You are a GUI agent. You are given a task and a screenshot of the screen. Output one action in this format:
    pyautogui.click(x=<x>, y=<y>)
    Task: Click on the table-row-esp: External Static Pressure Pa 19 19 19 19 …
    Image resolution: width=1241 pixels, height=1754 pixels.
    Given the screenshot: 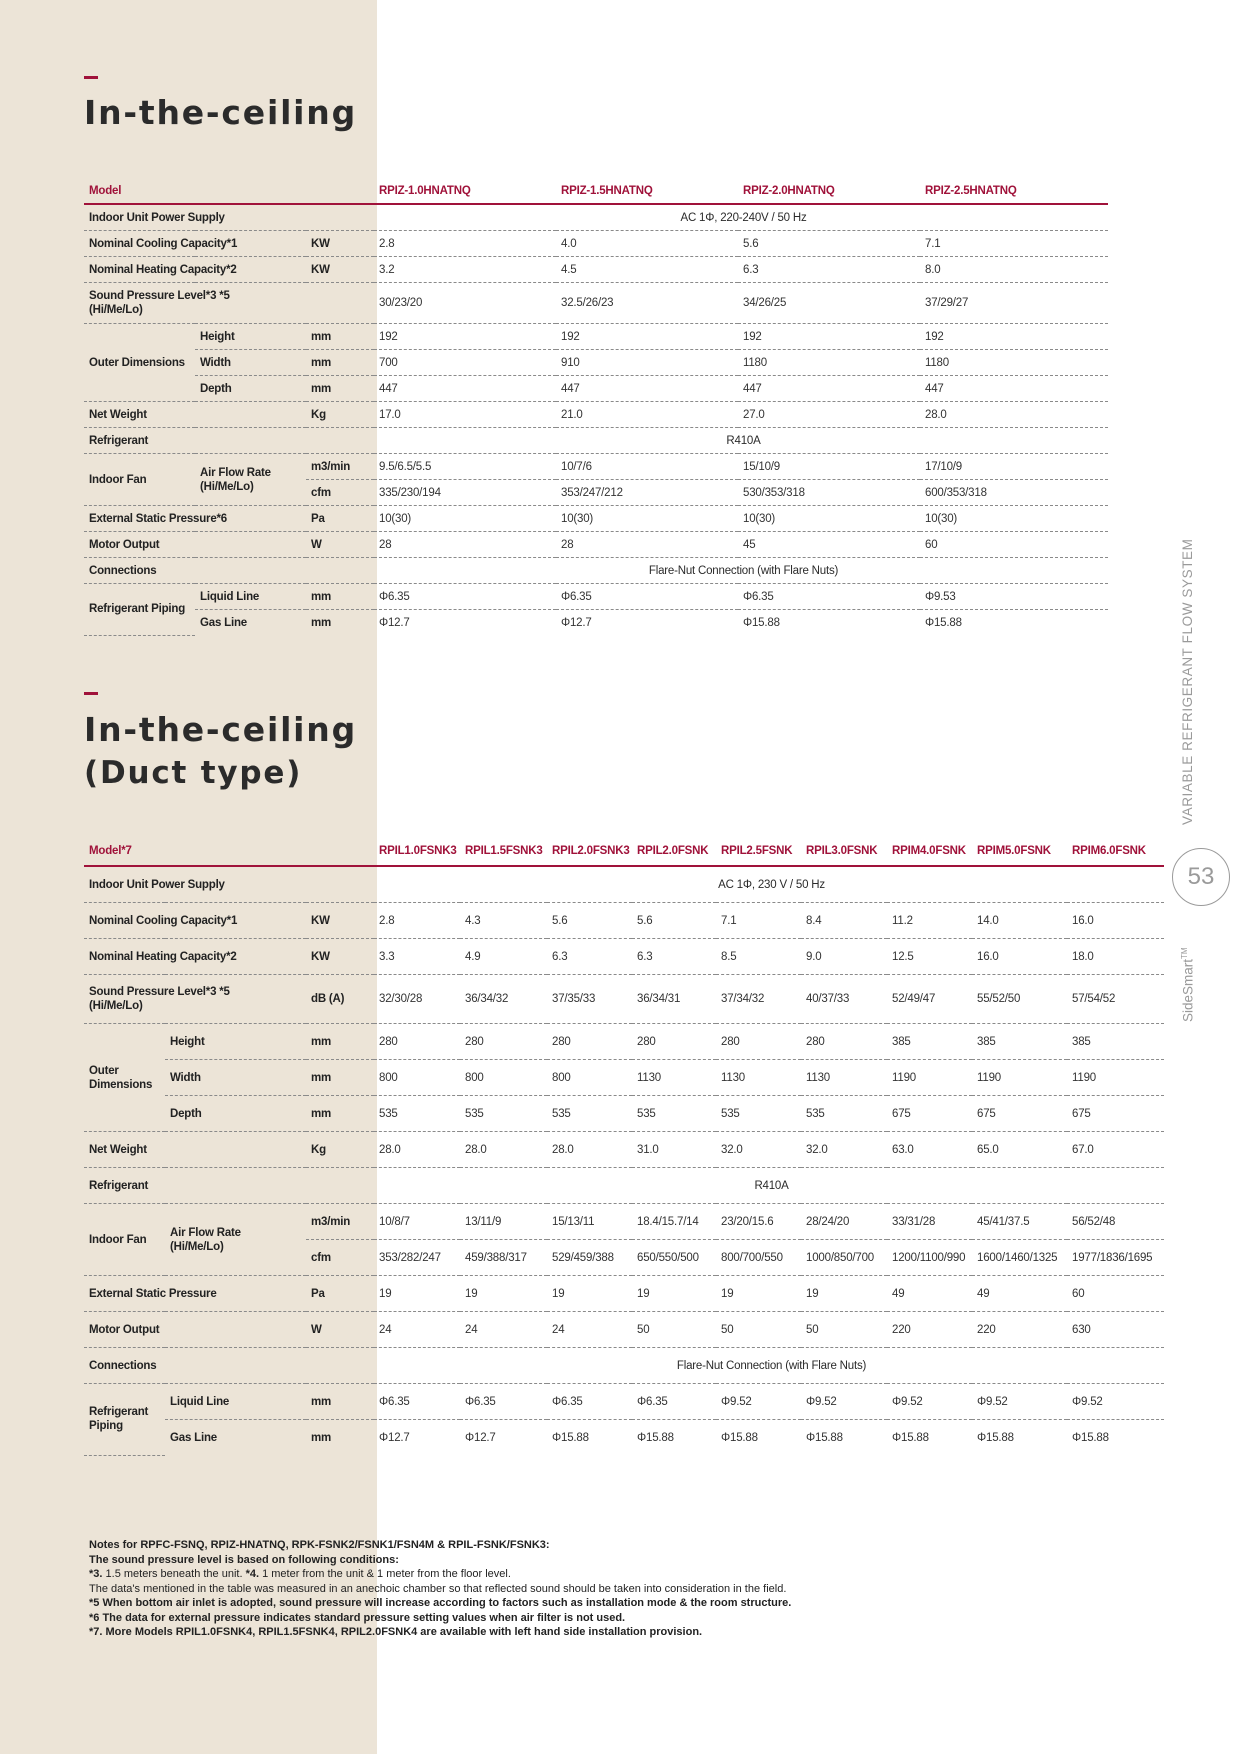 What is the action you would take?
    pyautogui.click(x=624, y=1293)
    